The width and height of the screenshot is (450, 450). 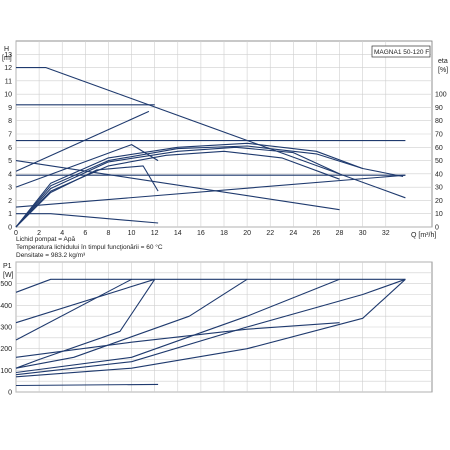 What do you see at coordinates (85, 233) in the screenshot?
I see `x-tick-label: 6` at bounding box center [85, 233].